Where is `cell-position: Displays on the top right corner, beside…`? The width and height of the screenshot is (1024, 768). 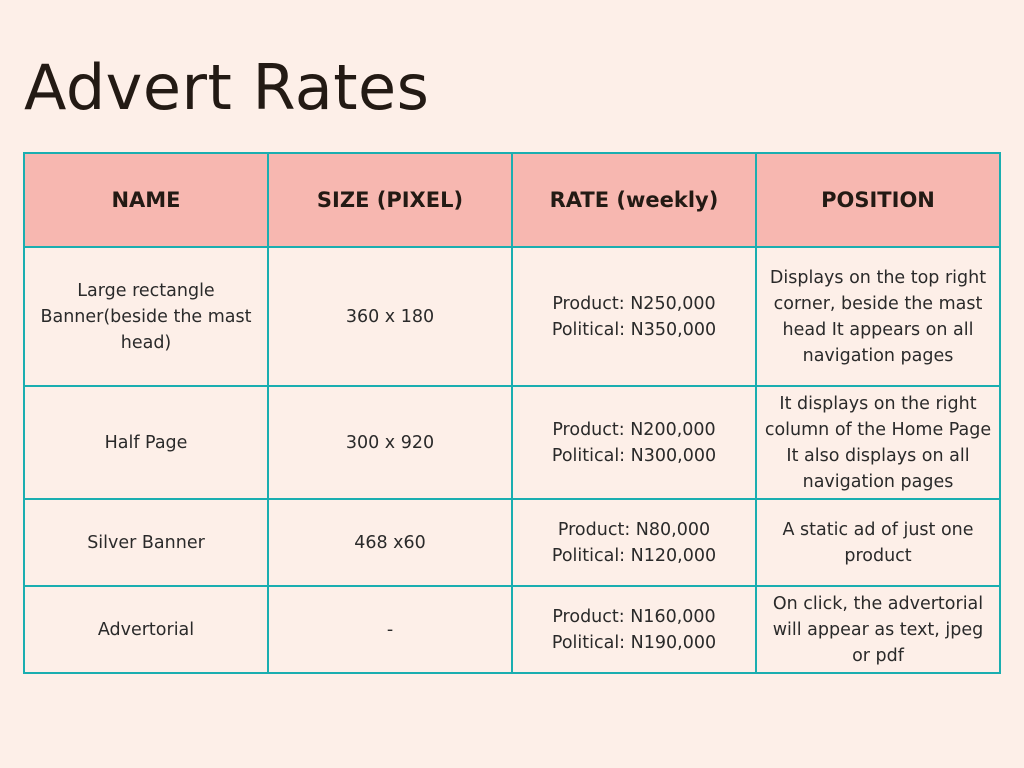
cell-position: Displays on the top right corner, beside… is located at coordinates (878, 316).